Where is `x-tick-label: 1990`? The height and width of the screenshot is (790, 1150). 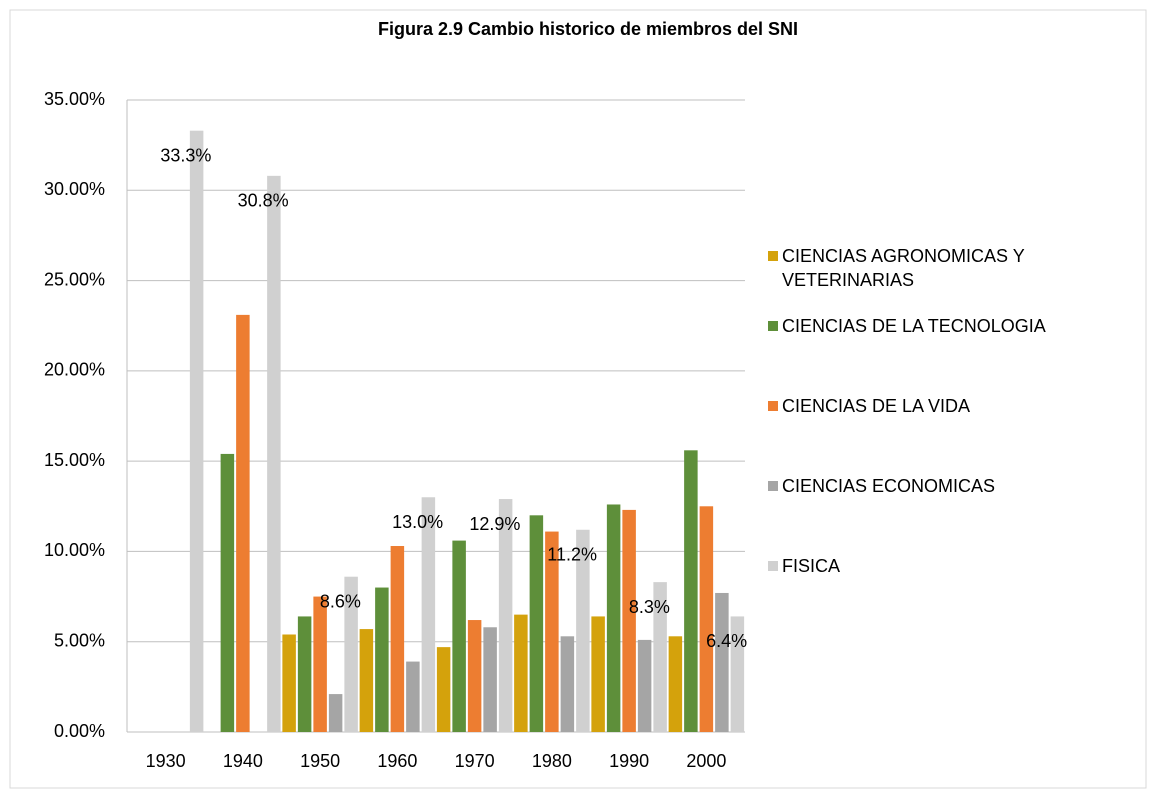
x-tick-label: 1990 is located at coordinates (629, 761).